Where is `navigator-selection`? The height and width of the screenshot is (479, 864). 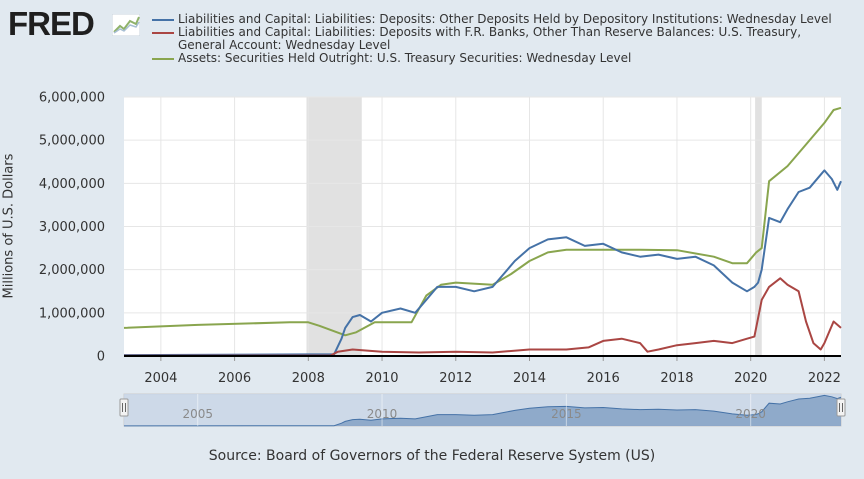 navigator-selection is located at coordinates (482, 410).